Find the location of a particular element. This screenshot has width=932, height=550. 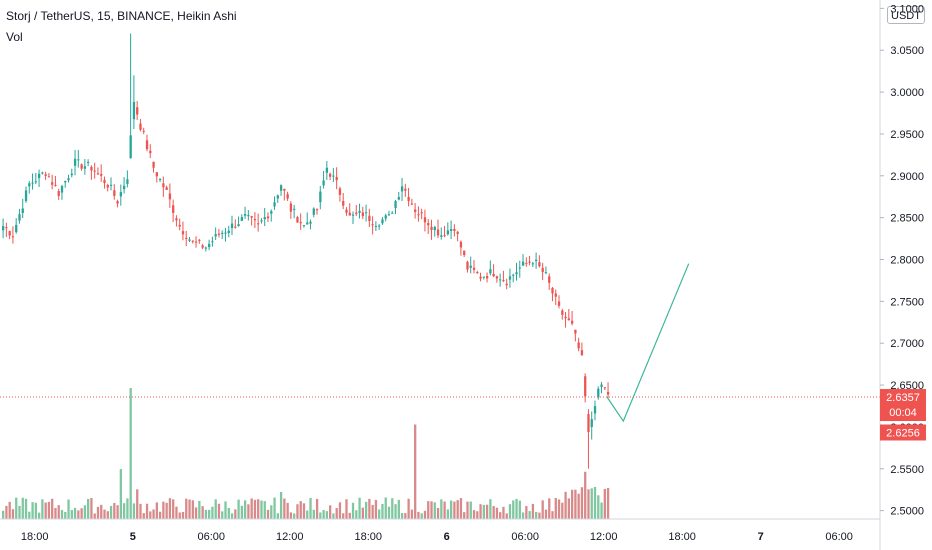

x-tick-label: 5 is located at coordinates (133, 537).